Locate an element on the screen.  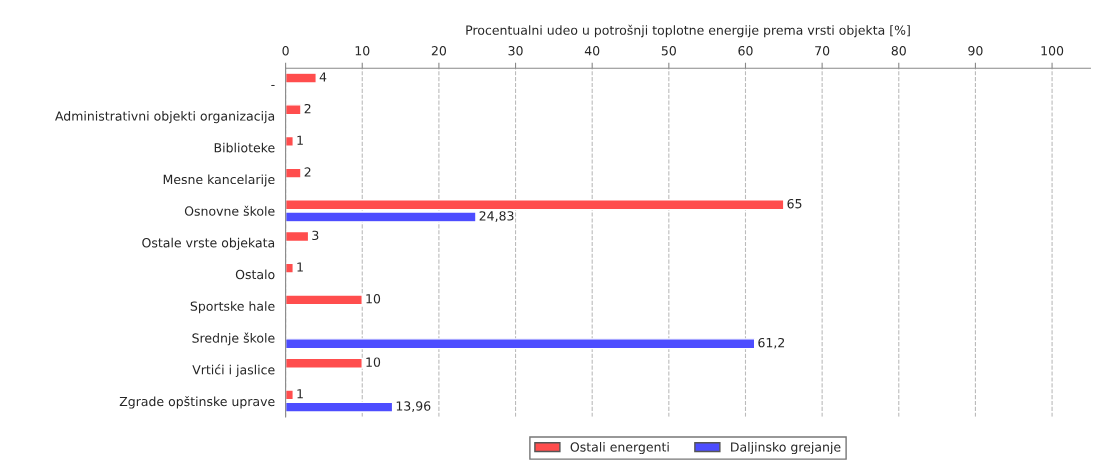
y-tick-label: Biblioteke is located at coordinates (244, 147).